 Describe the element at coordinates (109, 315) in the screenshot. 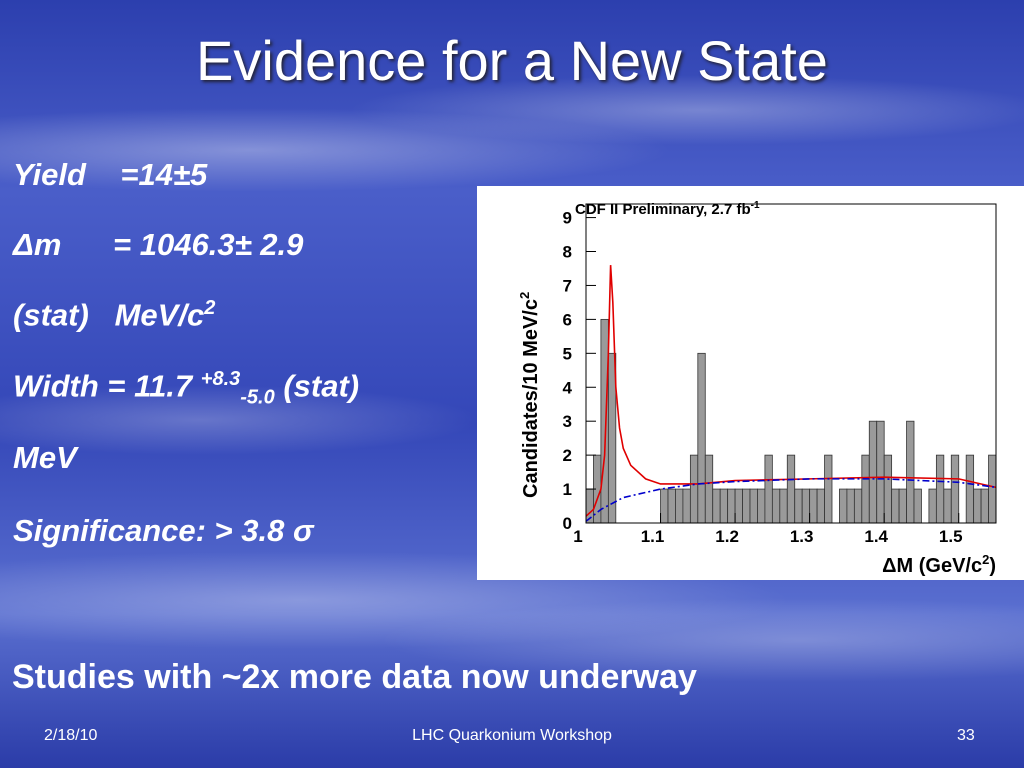

I see `text: (stat) MeV/c` at that location.